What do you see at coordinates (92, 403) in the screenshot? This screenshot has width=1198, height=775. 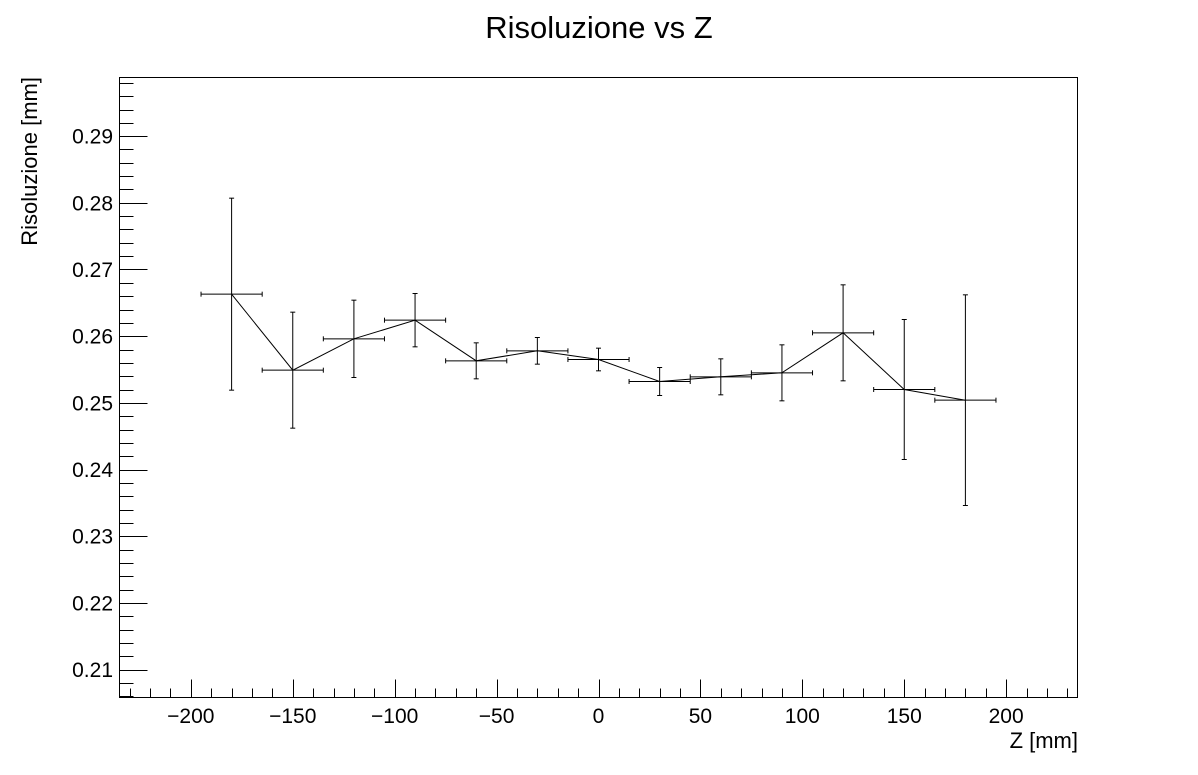 I see `y-tick-label: 0.25` at bounding box center [92, 403].